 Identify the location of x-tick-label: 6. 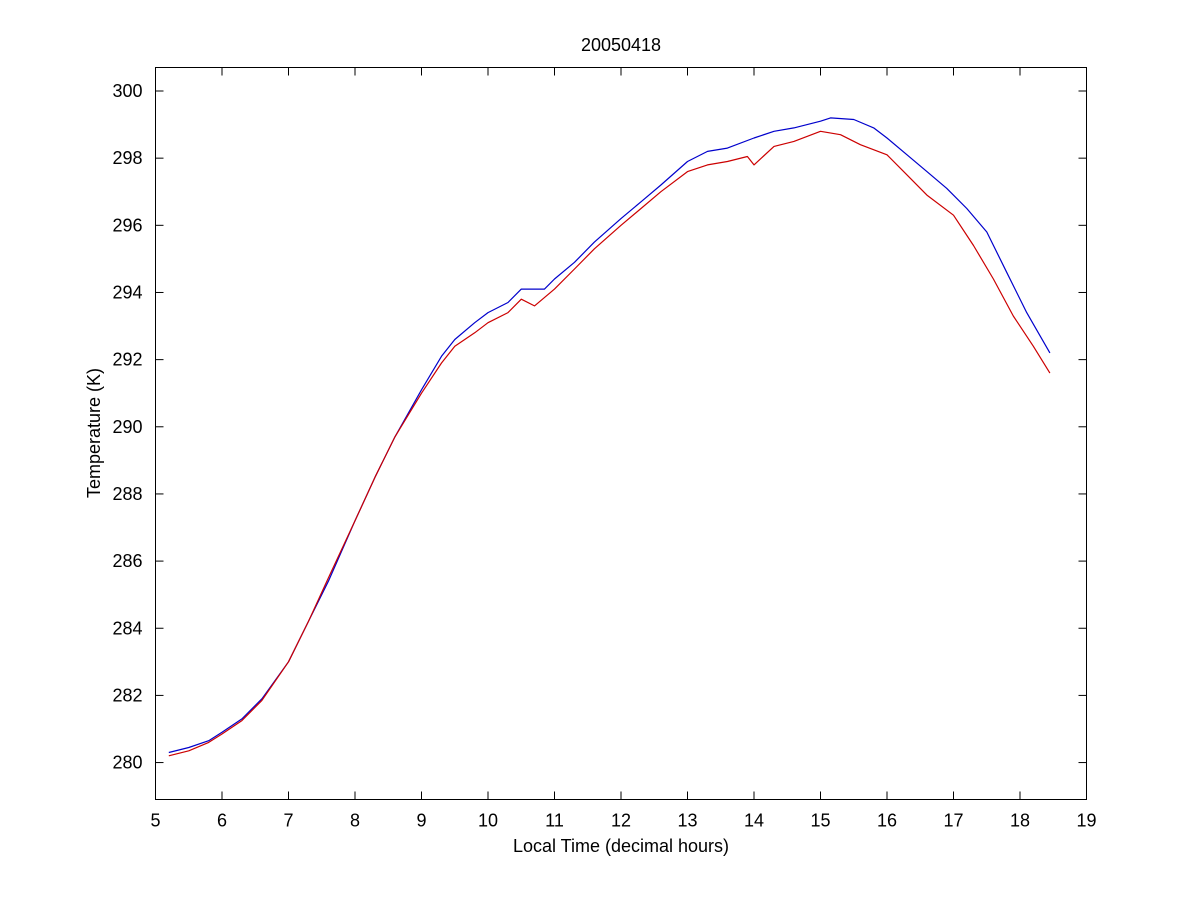
(222, 821).